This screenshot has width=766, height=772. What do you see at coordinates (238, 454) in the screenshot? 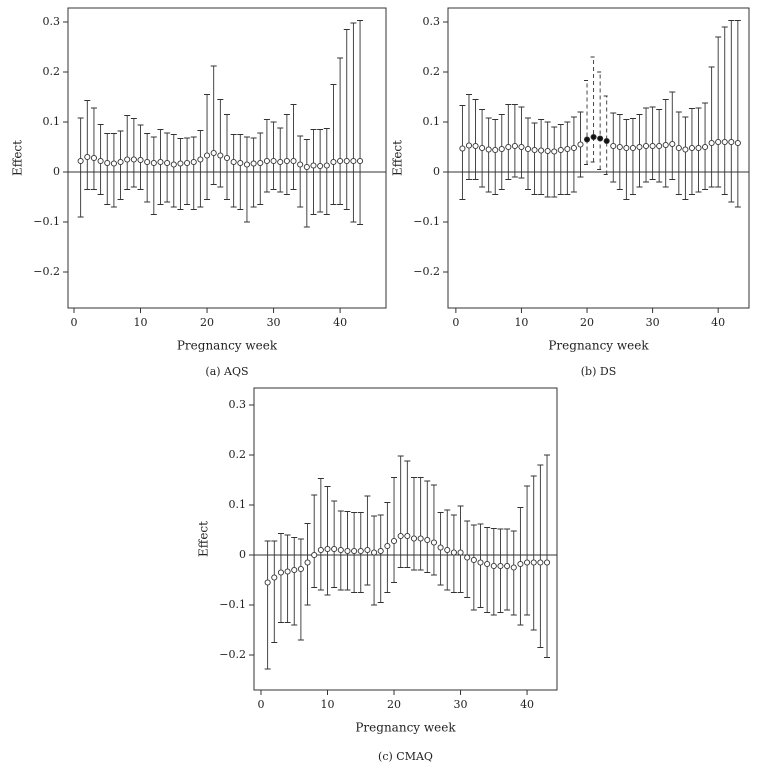
I see `y-tick-label: 0.2` at bounding box center [238, 454].